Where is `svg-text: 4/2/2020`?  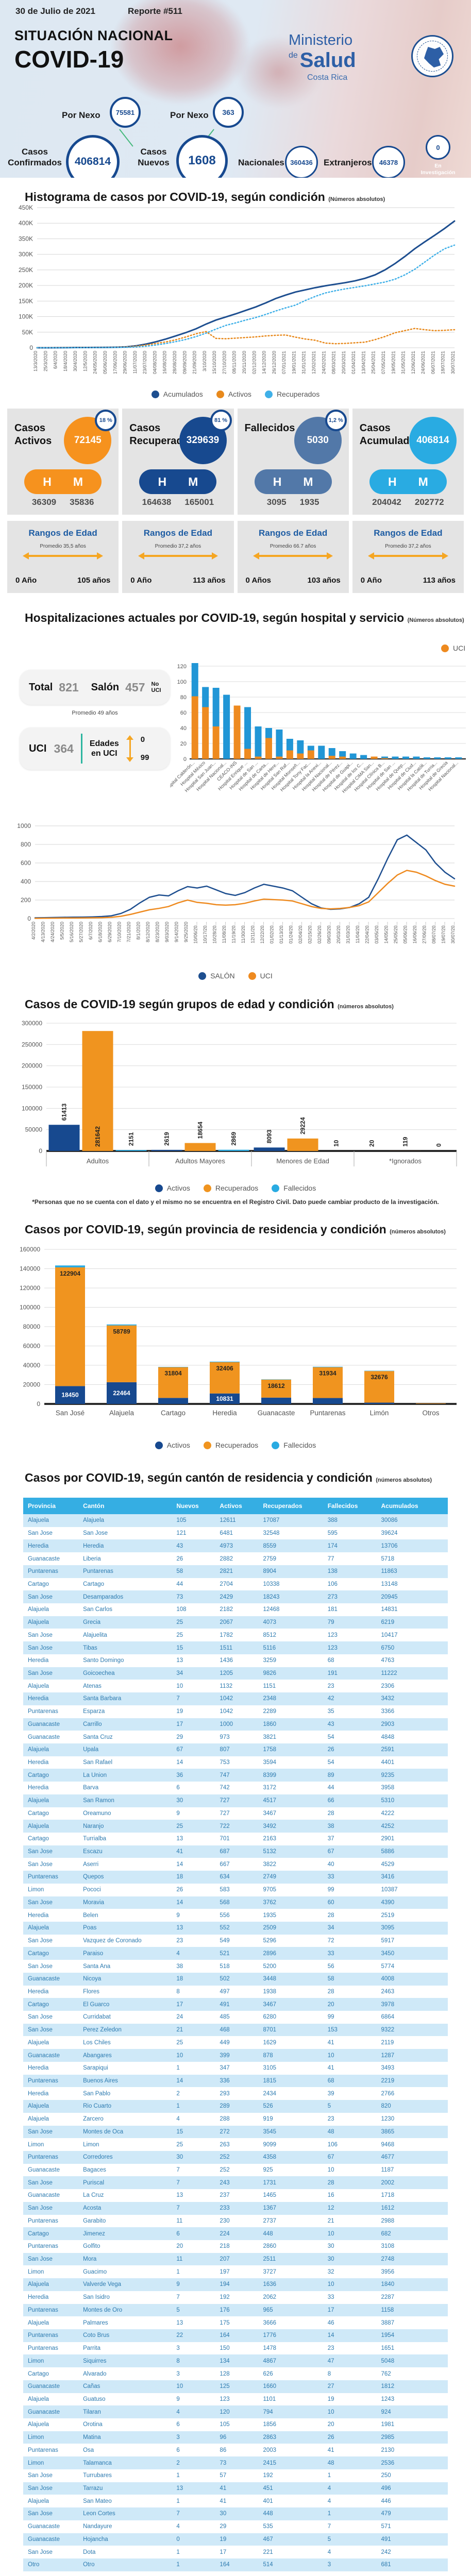 svg-text: 4/2/2020 is located at coordinates (33, 931).